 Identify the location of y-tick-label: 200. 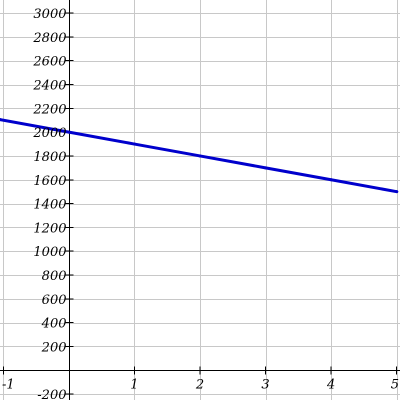
(54, 347).